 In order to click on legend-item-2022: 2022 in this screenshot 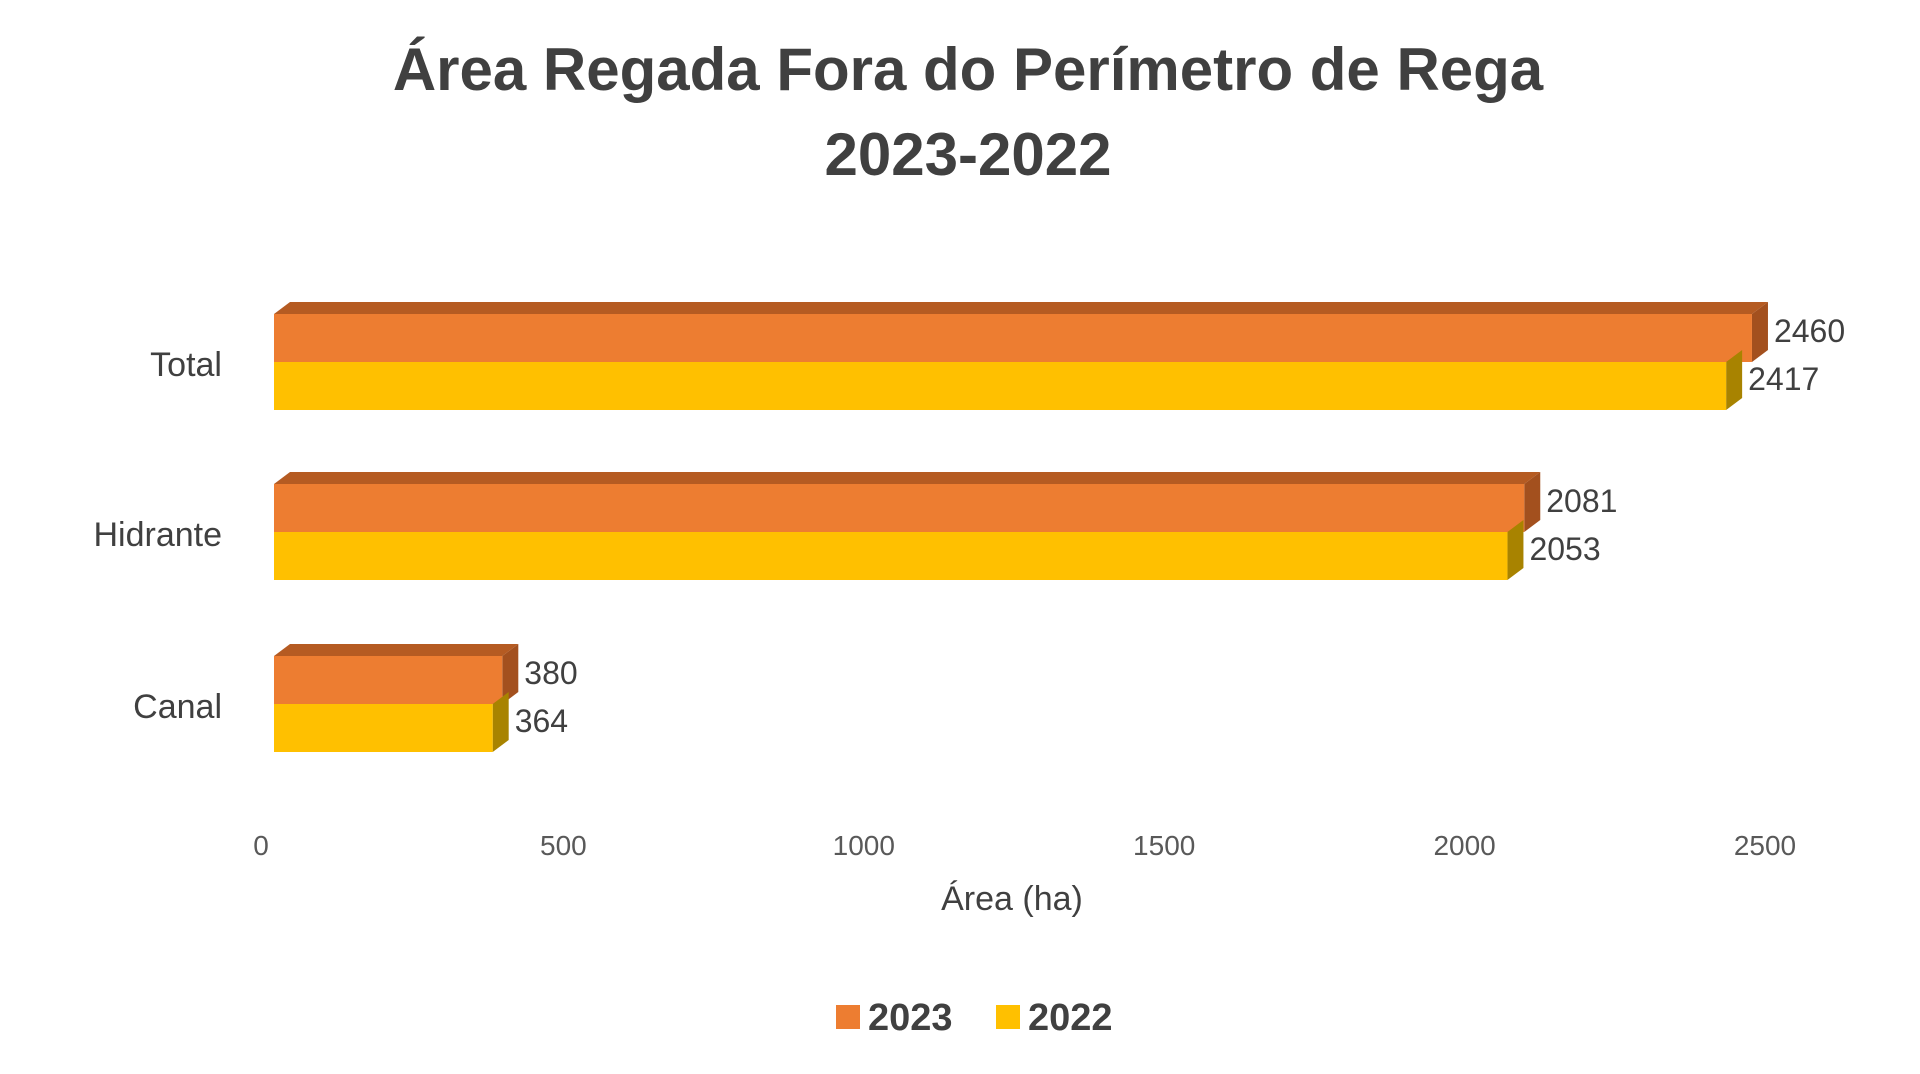, I will do `click(1054, 1018)`.